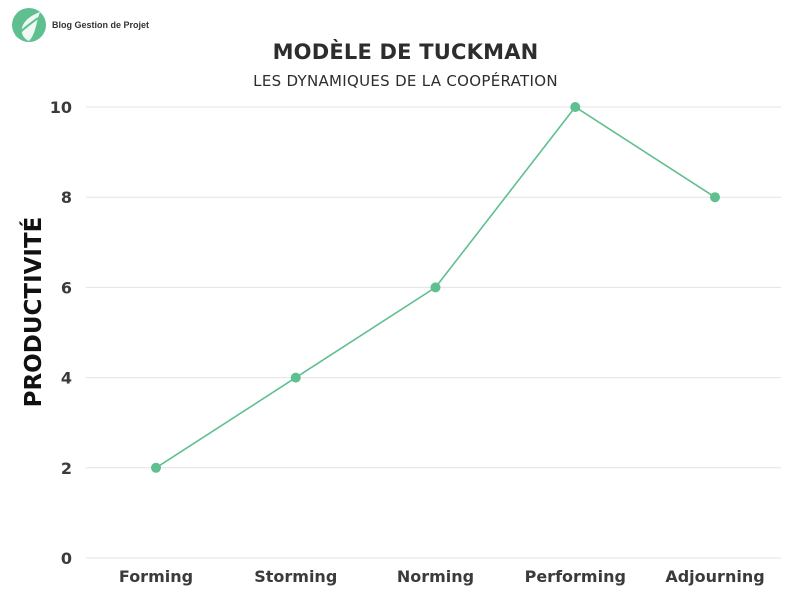 This screenshot has height=600, width=811. Describe the element at coordinates (61, 107) in the screenshot. I see `y-tick-label: 10` at that location.